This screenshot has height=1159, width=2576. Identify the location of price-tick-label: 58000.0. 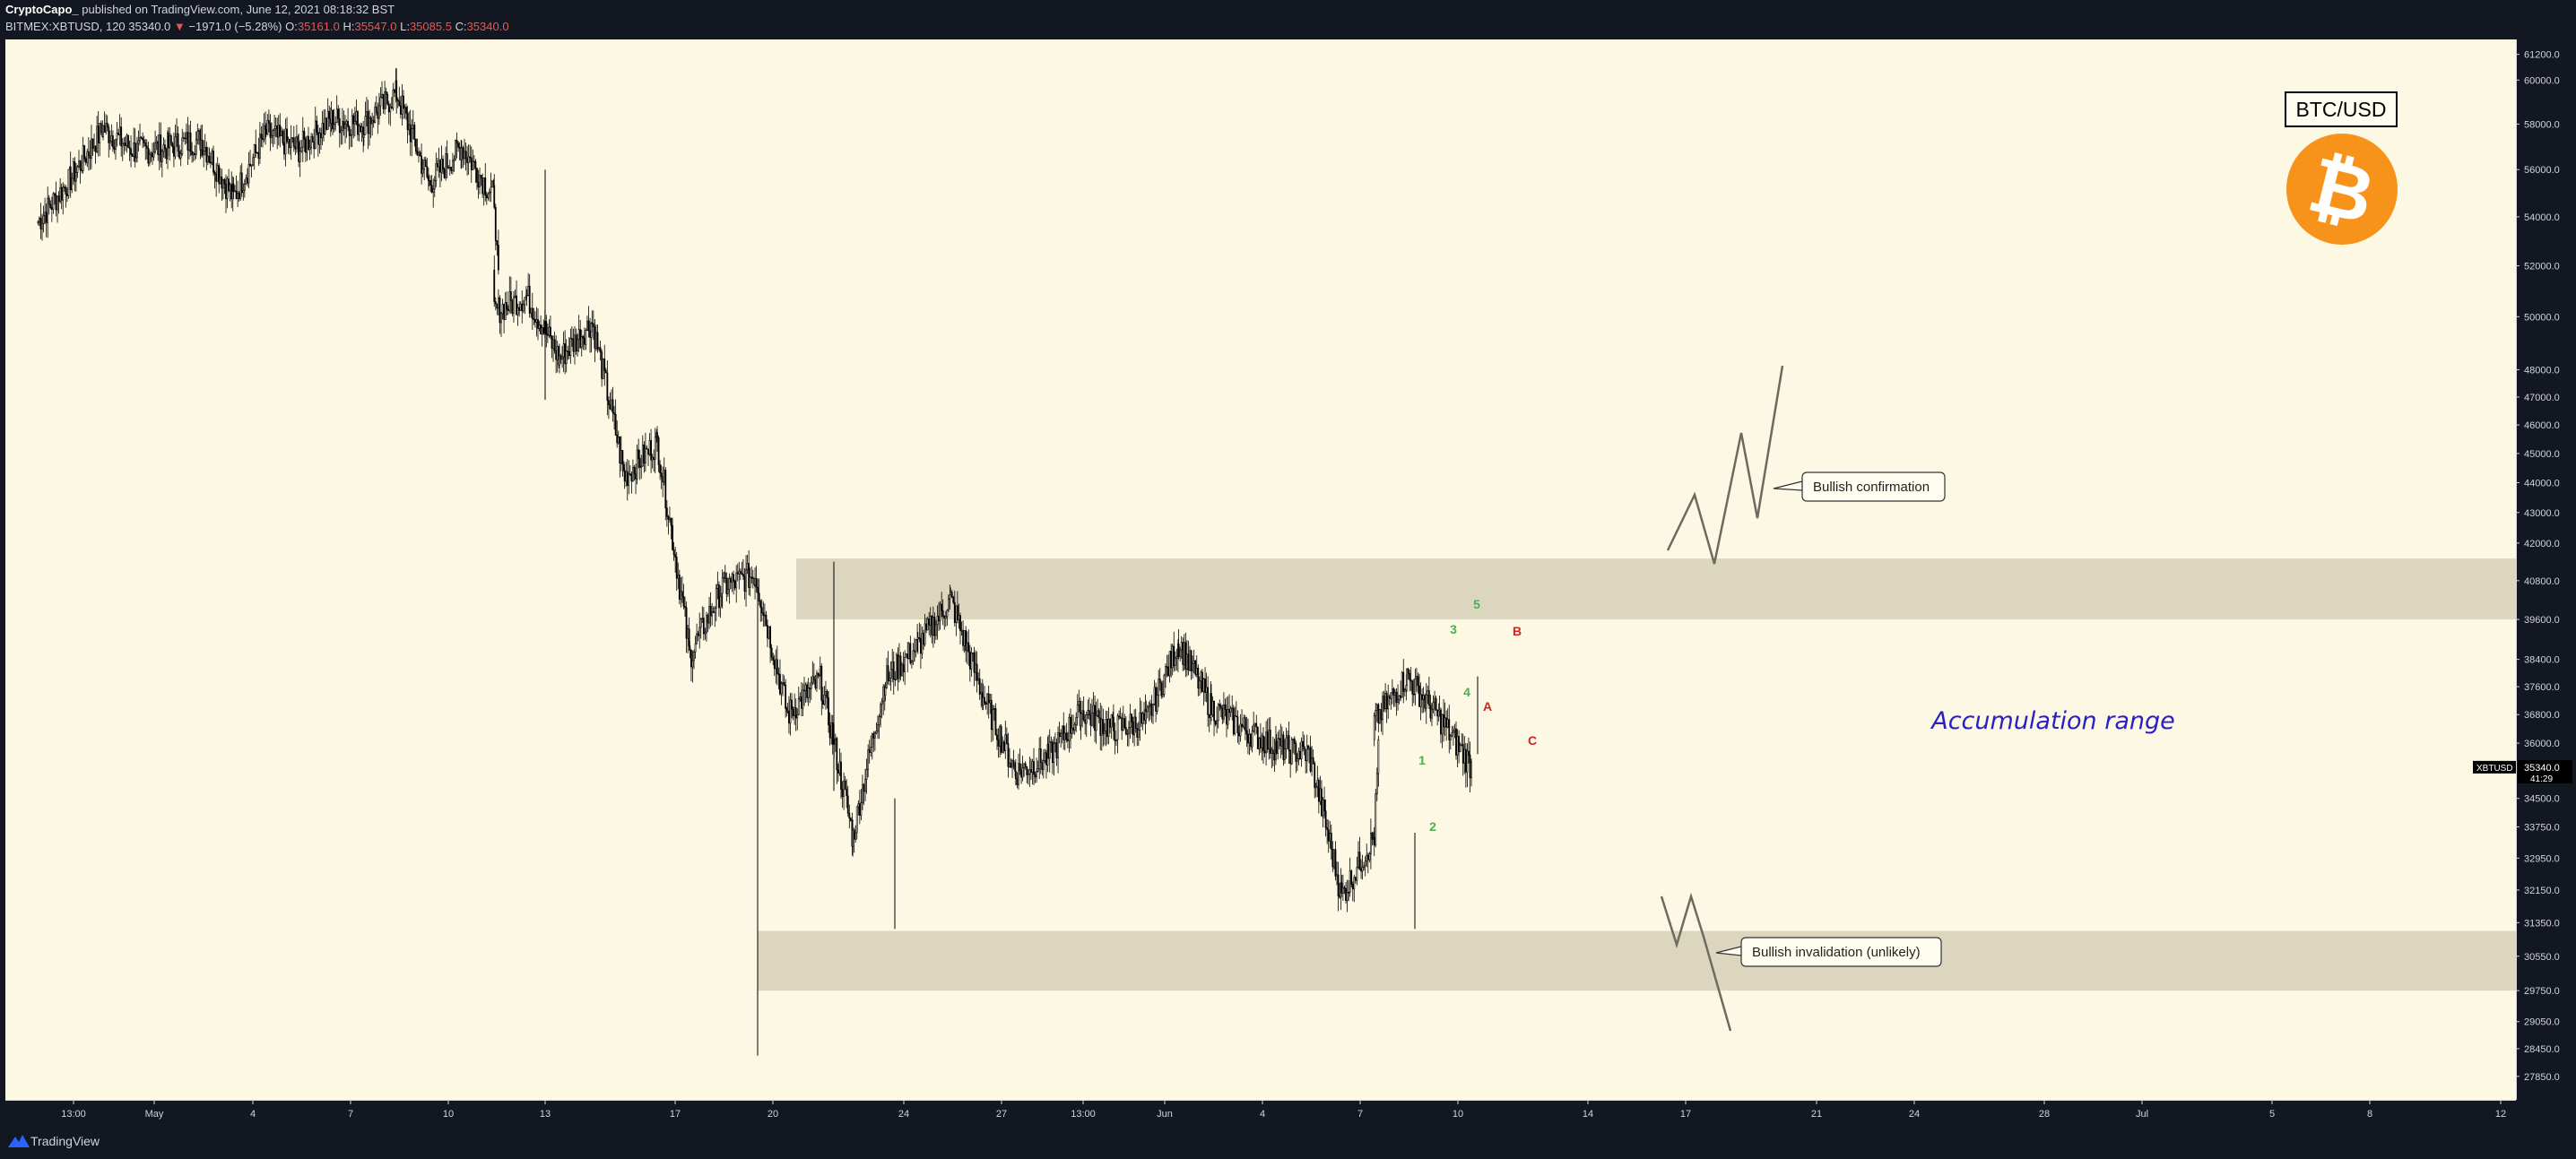
(2542, 124).